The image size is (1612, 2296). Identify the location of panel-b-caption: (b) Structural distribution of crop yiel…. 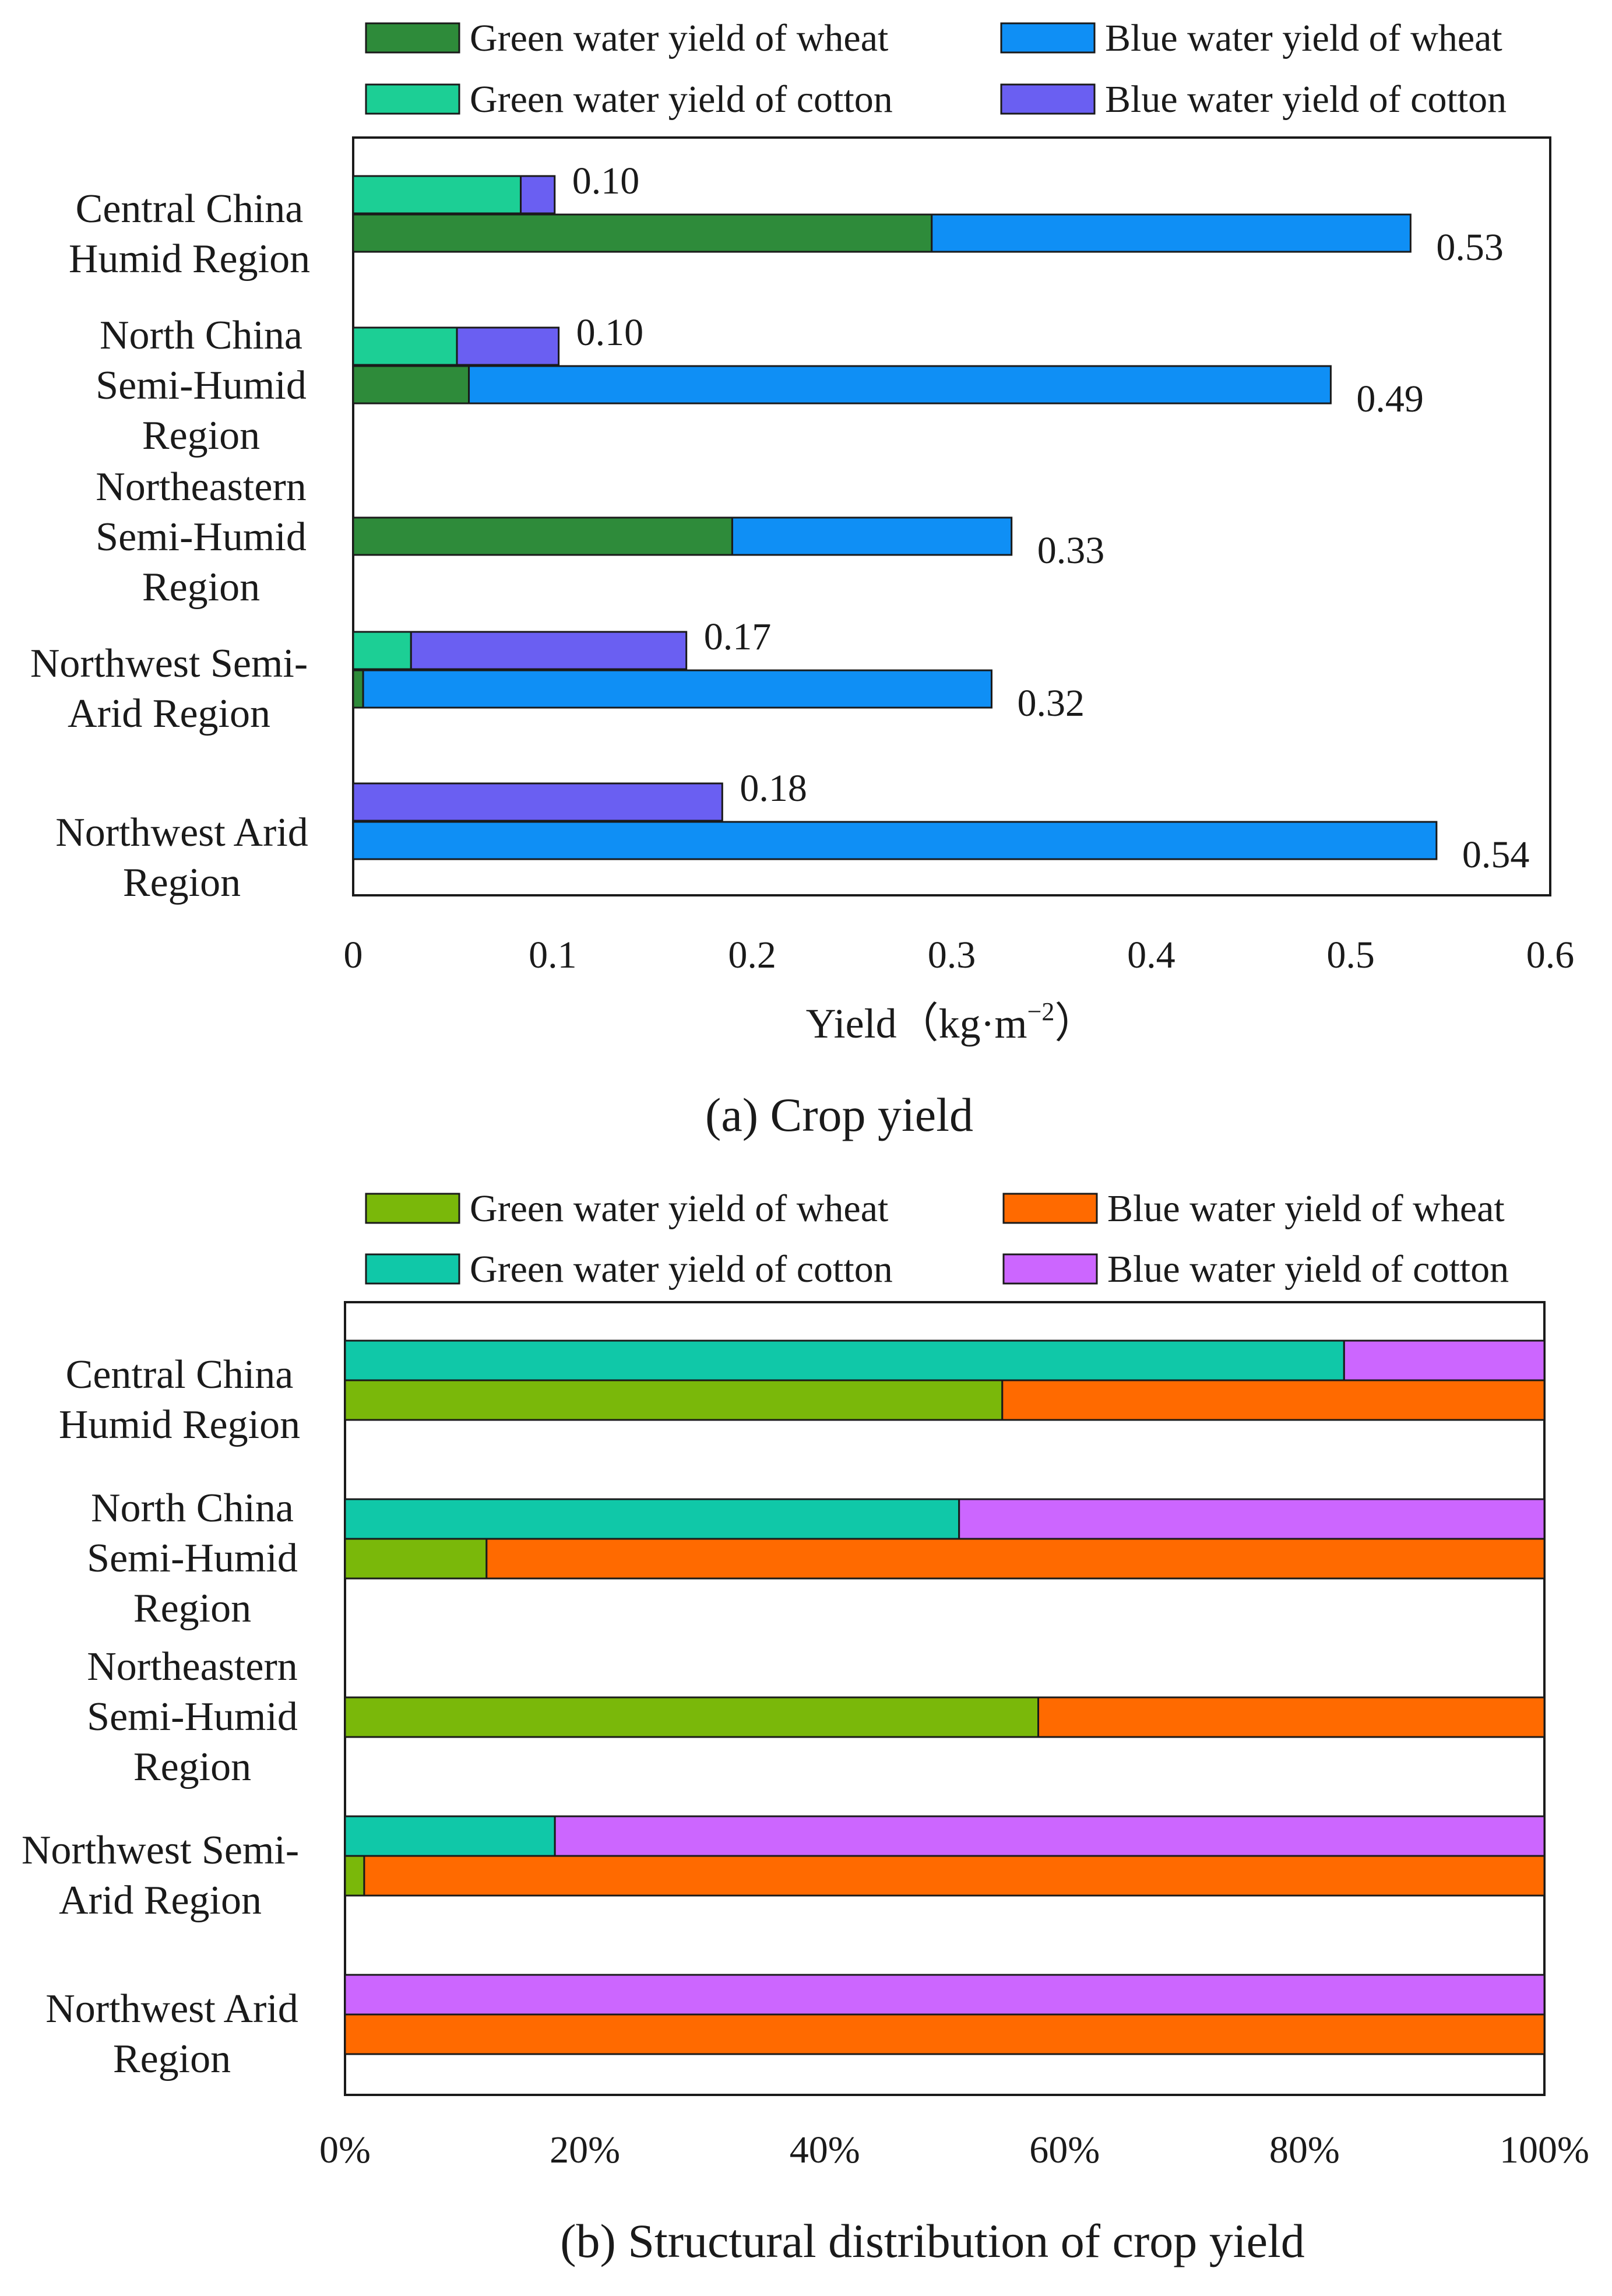
(932, 2240).